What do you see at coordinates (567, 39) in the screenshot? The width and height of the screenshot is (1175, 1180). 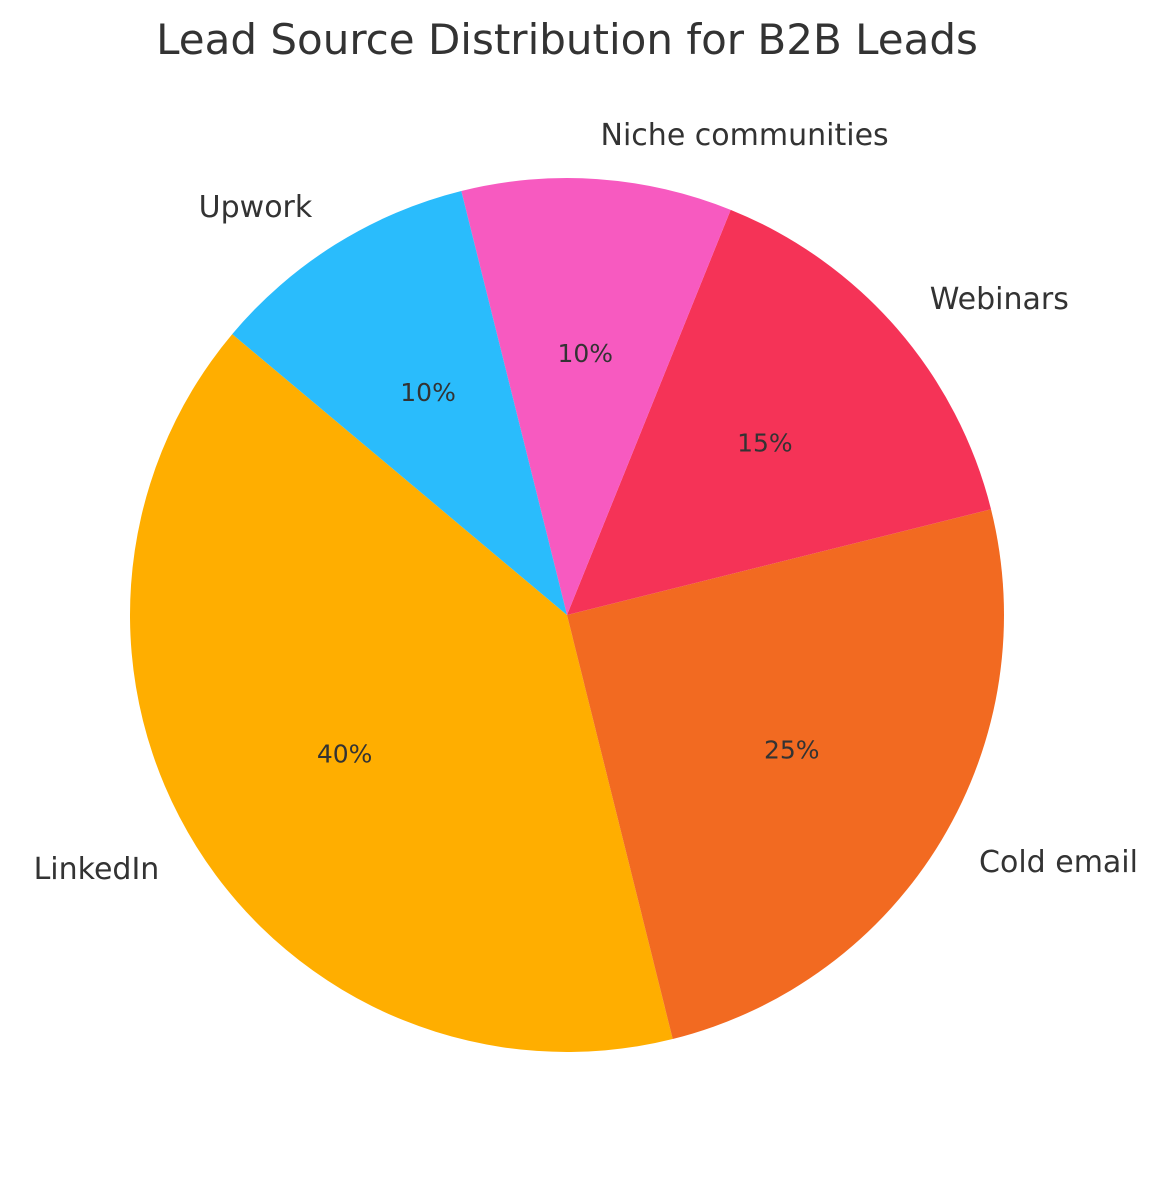 I see `chart-title: Lead Source Distribution for B2B Leads` at bounding box center [567, 39].